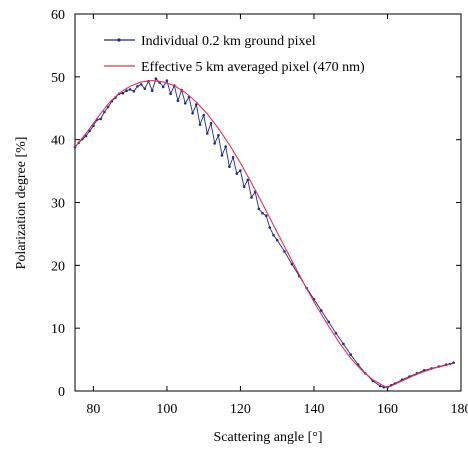  What do you see at coordinates (93, 409) in the screenshot?
I see `x-tick-label: 80` at bounding box center [93, 409].